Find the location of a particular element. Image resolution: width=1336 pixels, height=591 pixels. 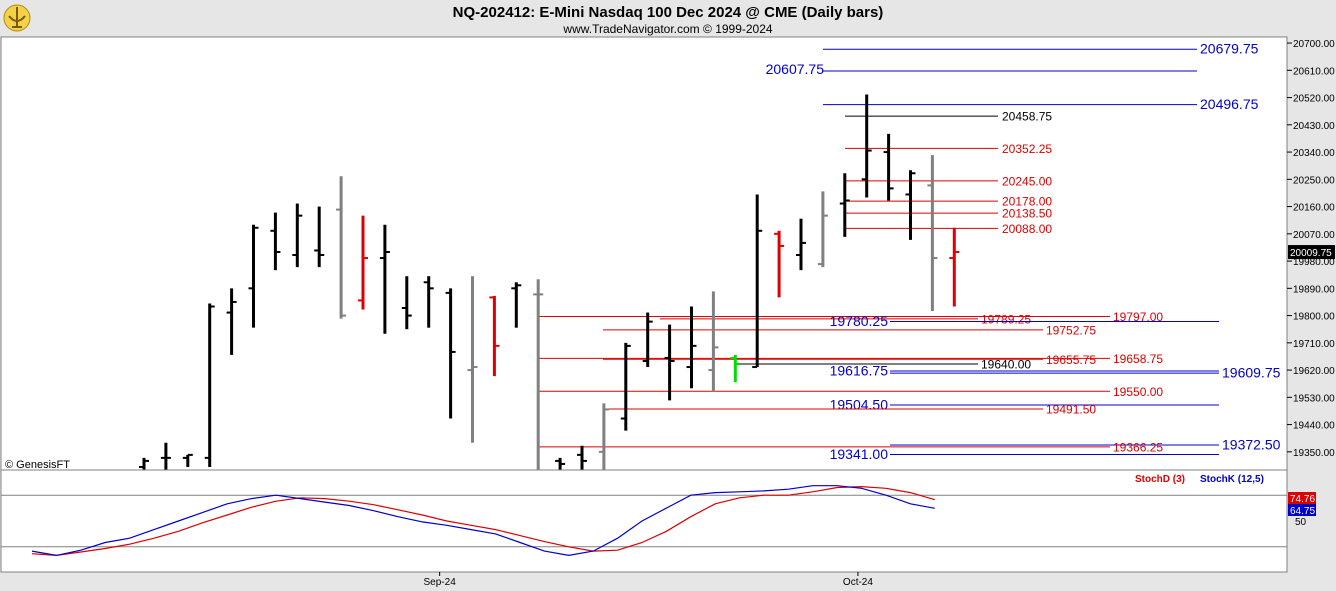

level-label: 19797.00 is located at coordinates (1138, 317).